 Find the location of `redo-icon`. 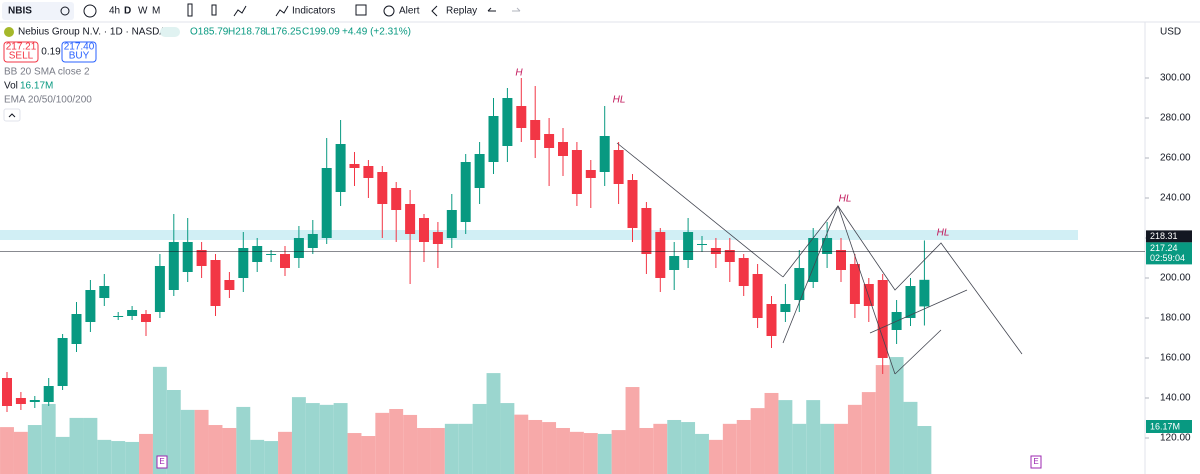

redo-icon is located at coordinates (516, 9).